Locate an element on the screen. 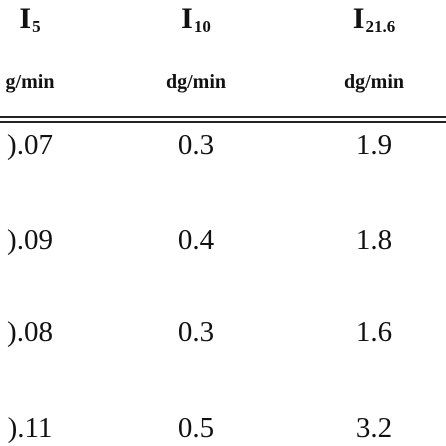  unit-i10: dg/min is located at coordinates (196, 82).